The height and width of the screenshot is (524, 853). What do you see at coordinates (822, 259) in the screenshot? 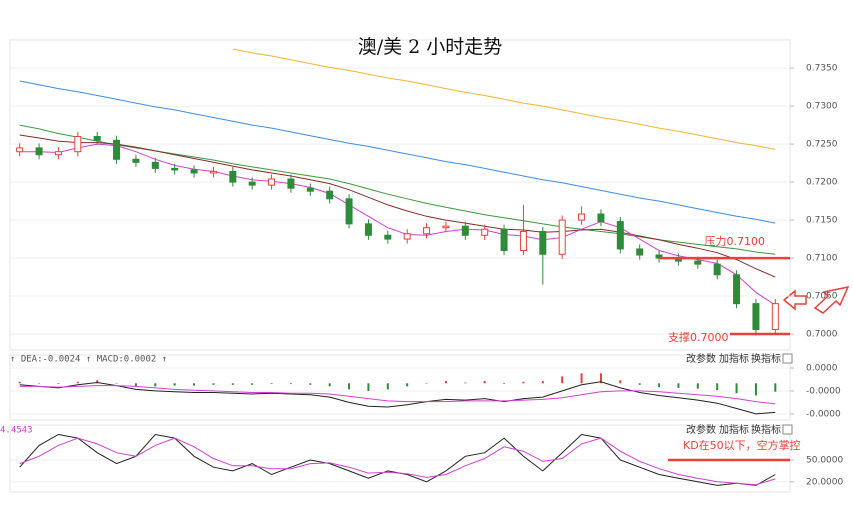
I see `y-tick-label: 0.7100` at bounding box center [822, 259].